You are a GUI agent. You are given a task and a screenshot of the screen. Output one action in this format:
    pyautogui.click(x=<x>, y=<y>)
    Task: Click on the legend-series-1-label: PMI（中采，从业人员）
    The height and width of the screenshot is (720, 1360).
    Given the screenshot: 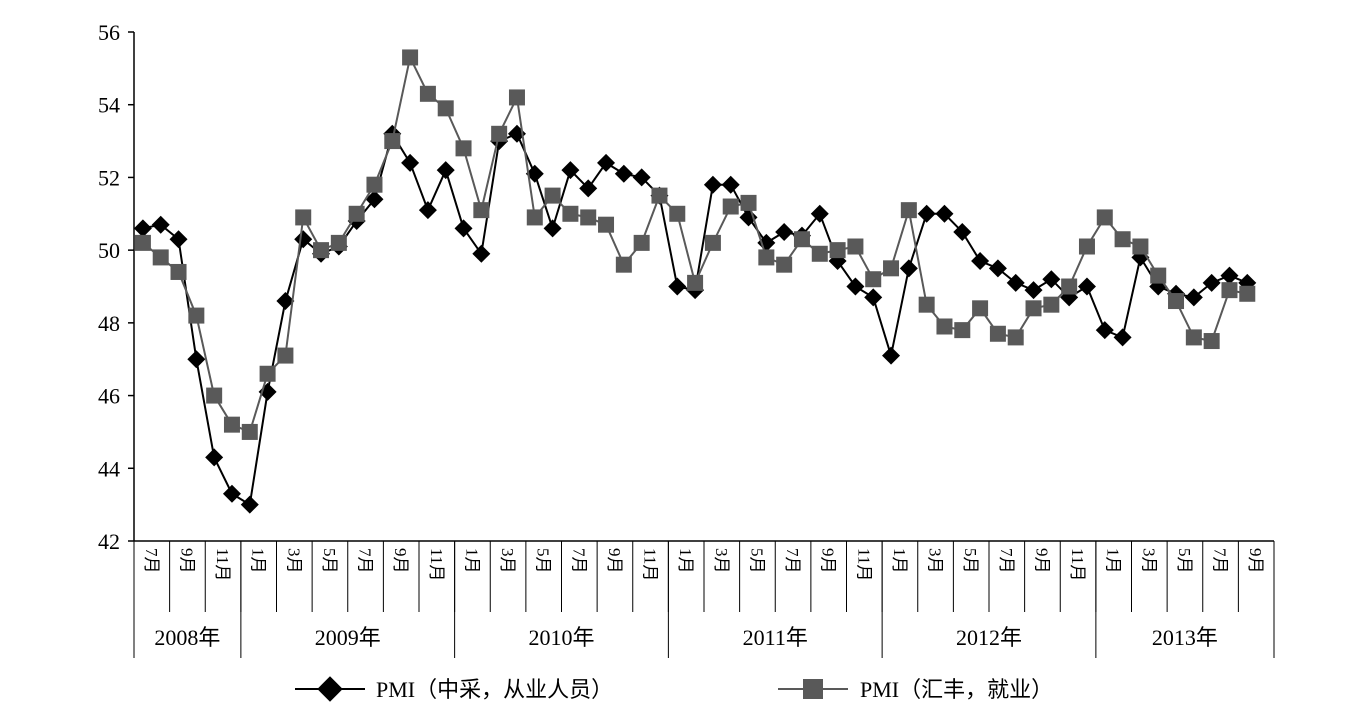 What is the action you would take?
    pyautogui.click(x=494, y=689)
    